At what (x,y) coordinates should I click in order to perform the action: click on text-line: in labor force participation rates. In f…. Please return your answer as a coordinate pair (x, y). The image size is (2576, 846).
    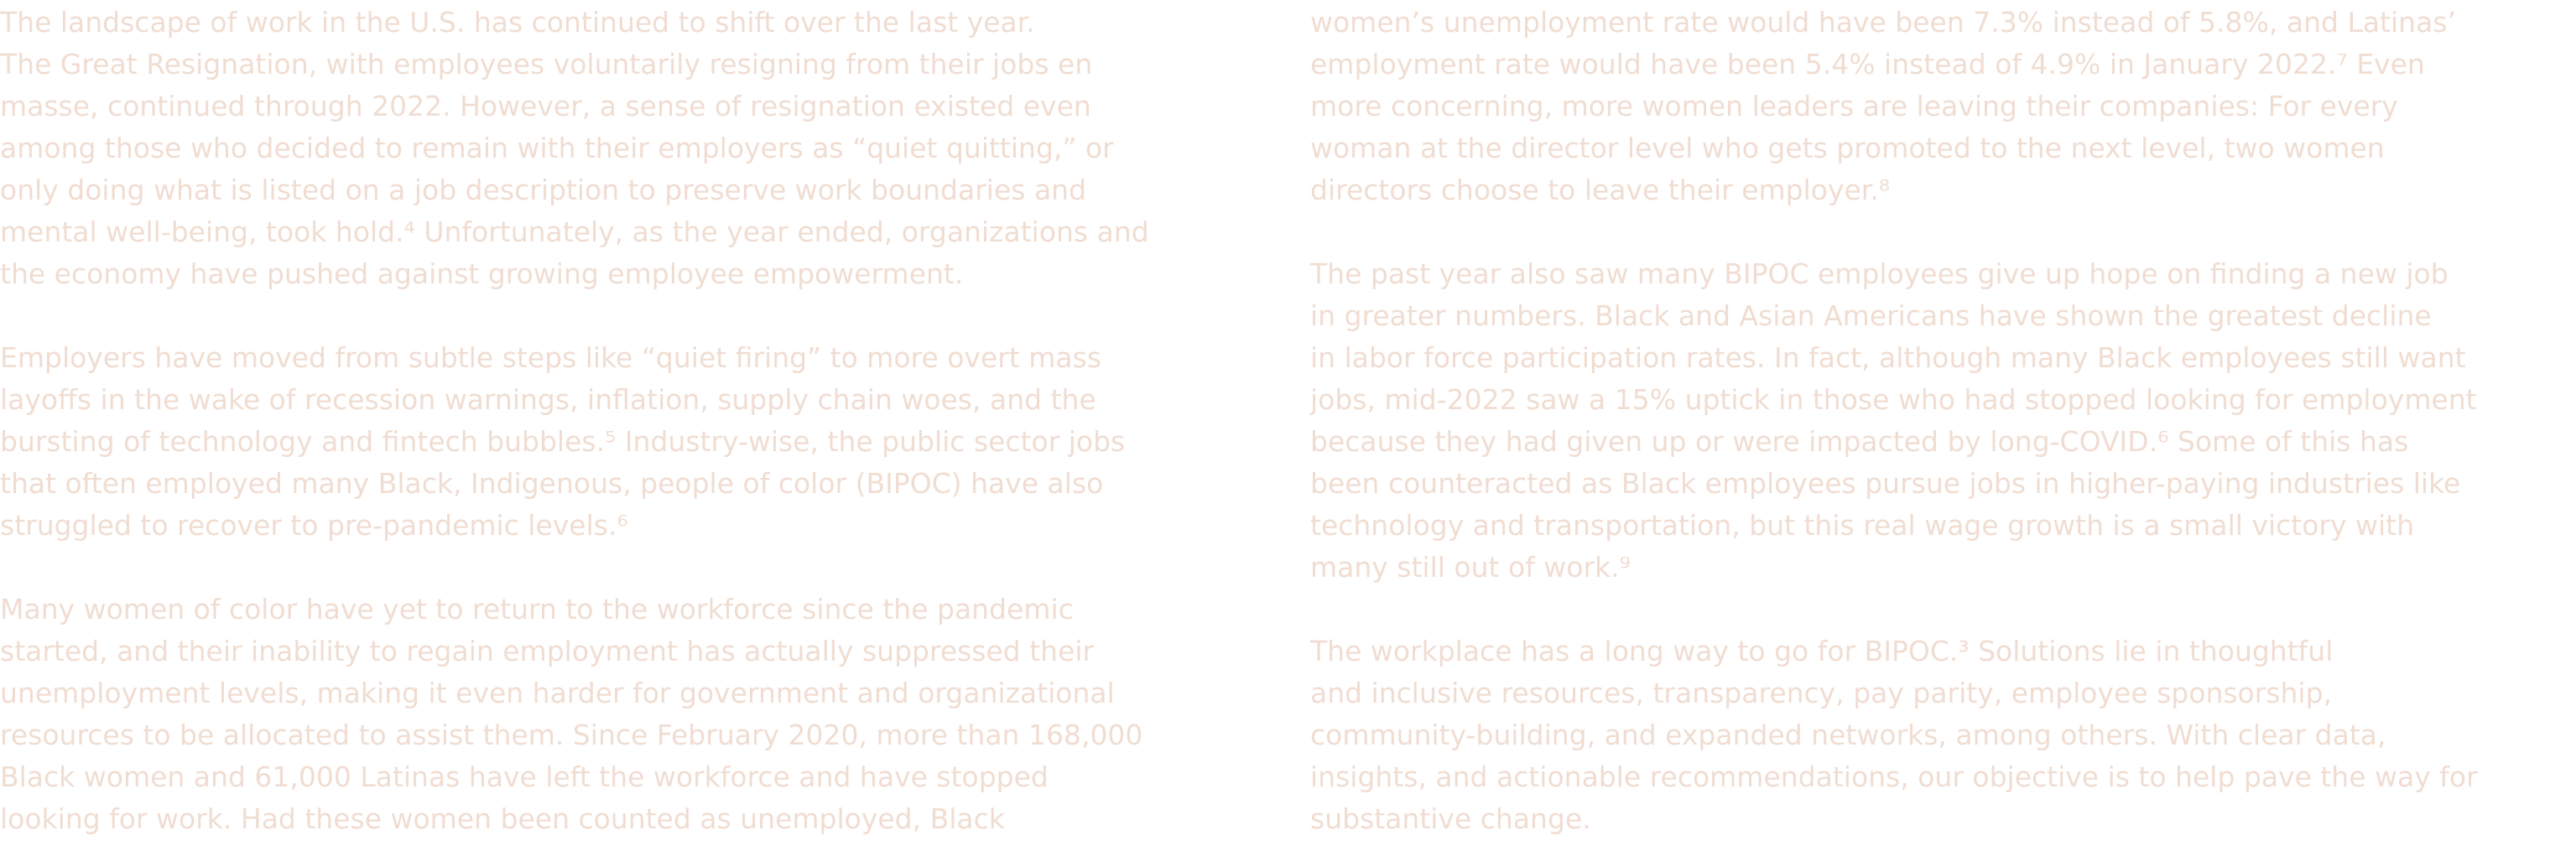
    Looking at the image, I should click on (1888, 357).